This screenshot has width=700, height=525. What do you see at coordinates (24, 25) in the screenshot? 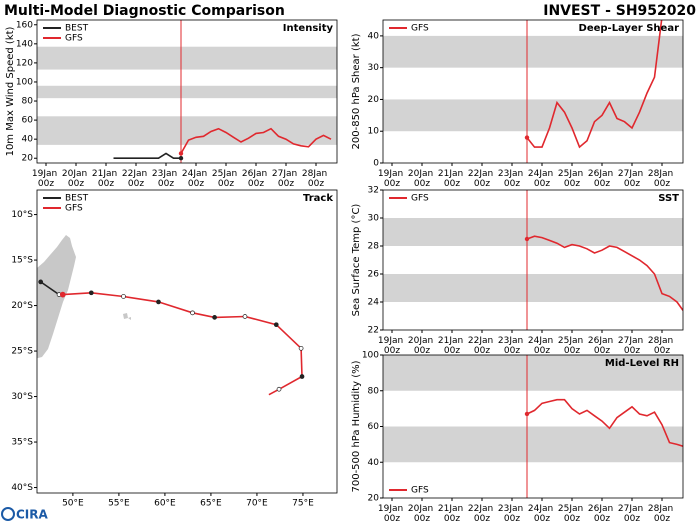
I see `y-tick-label: 160` at bounding box center [24, 25].